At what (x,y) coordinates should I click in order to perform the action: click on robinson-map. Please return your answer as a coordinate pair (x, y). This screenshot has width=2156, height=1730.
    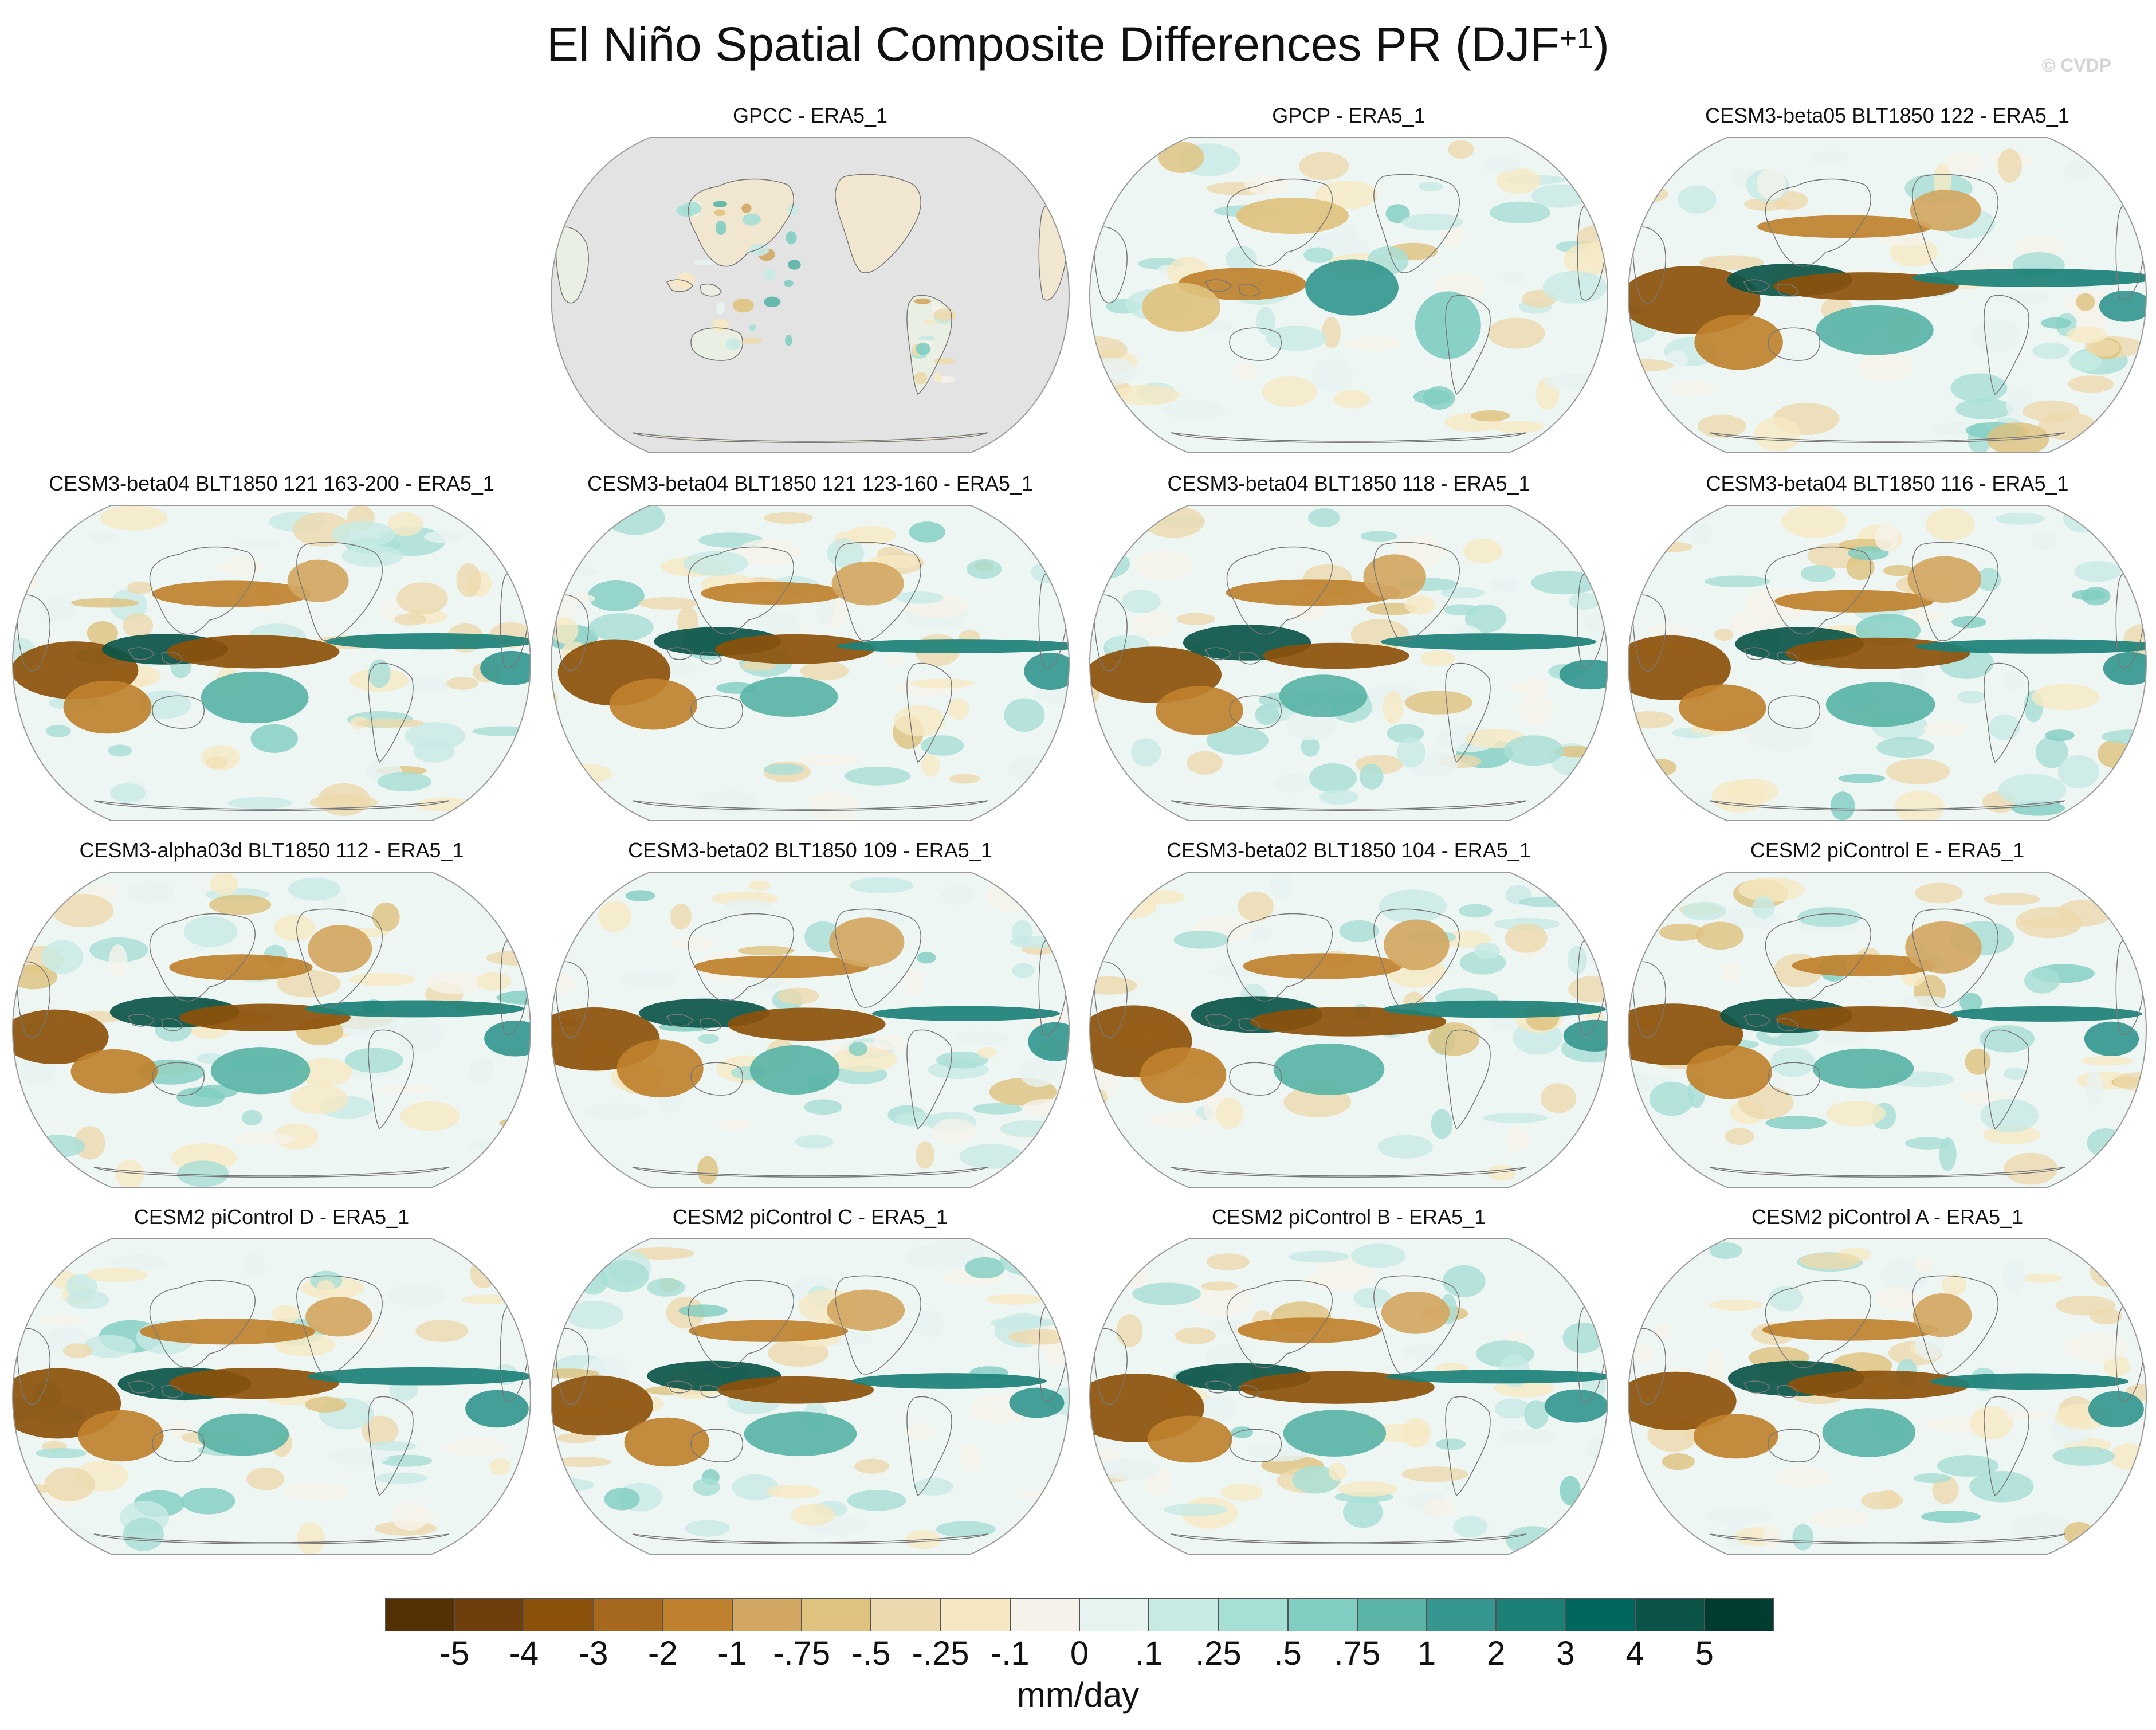
    Looking at the image, I should click on (1349, 1030).